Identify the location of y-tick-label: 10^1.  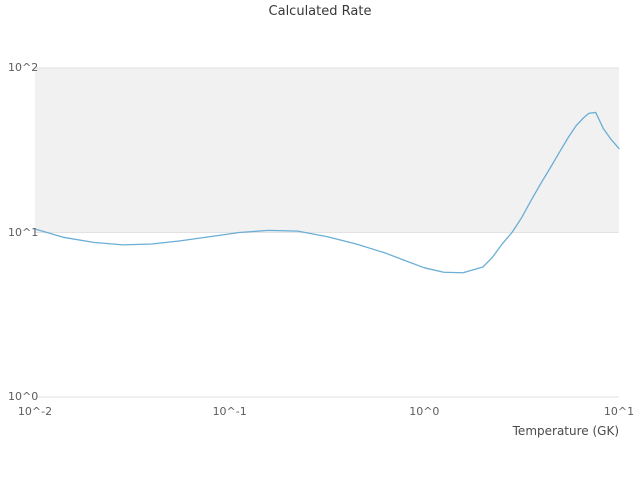
(23, 232).